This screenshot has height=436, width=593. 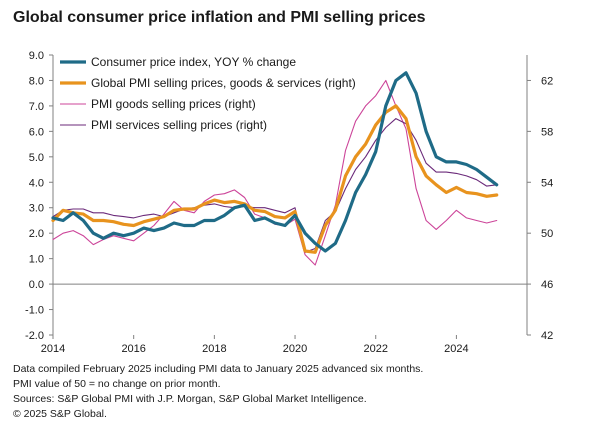 I want to click on footnote-copyright: © 2025 S&P Global., so click(x=60, y=414).